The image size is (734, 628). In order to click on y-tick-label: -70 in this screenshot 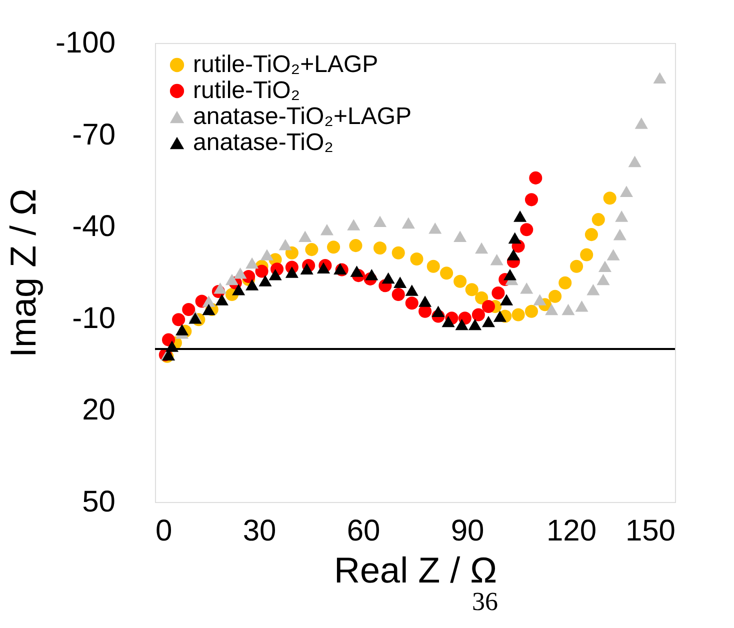, I will do `click(94, 135)`.